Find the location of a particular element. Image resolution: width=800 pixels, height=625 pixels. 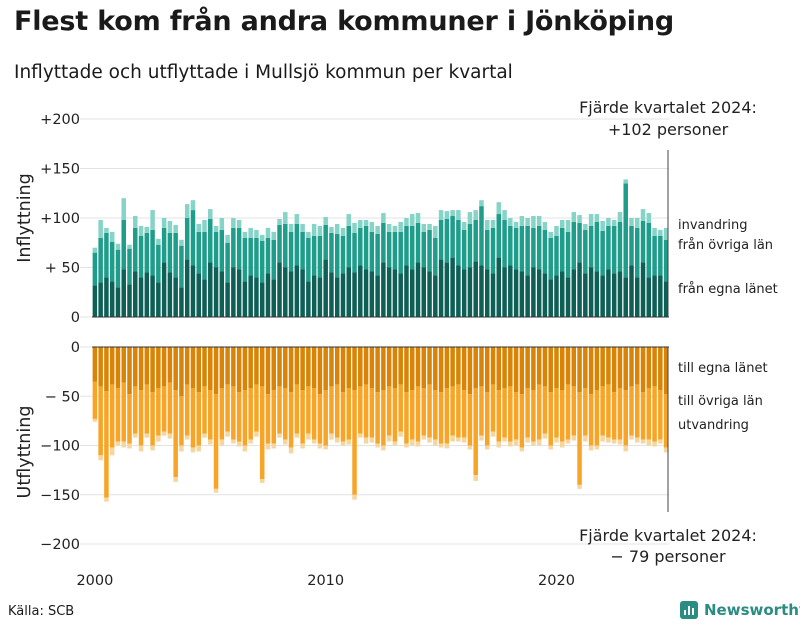

y-tick-label-in: + 50 is located at coordinates (62, 269).